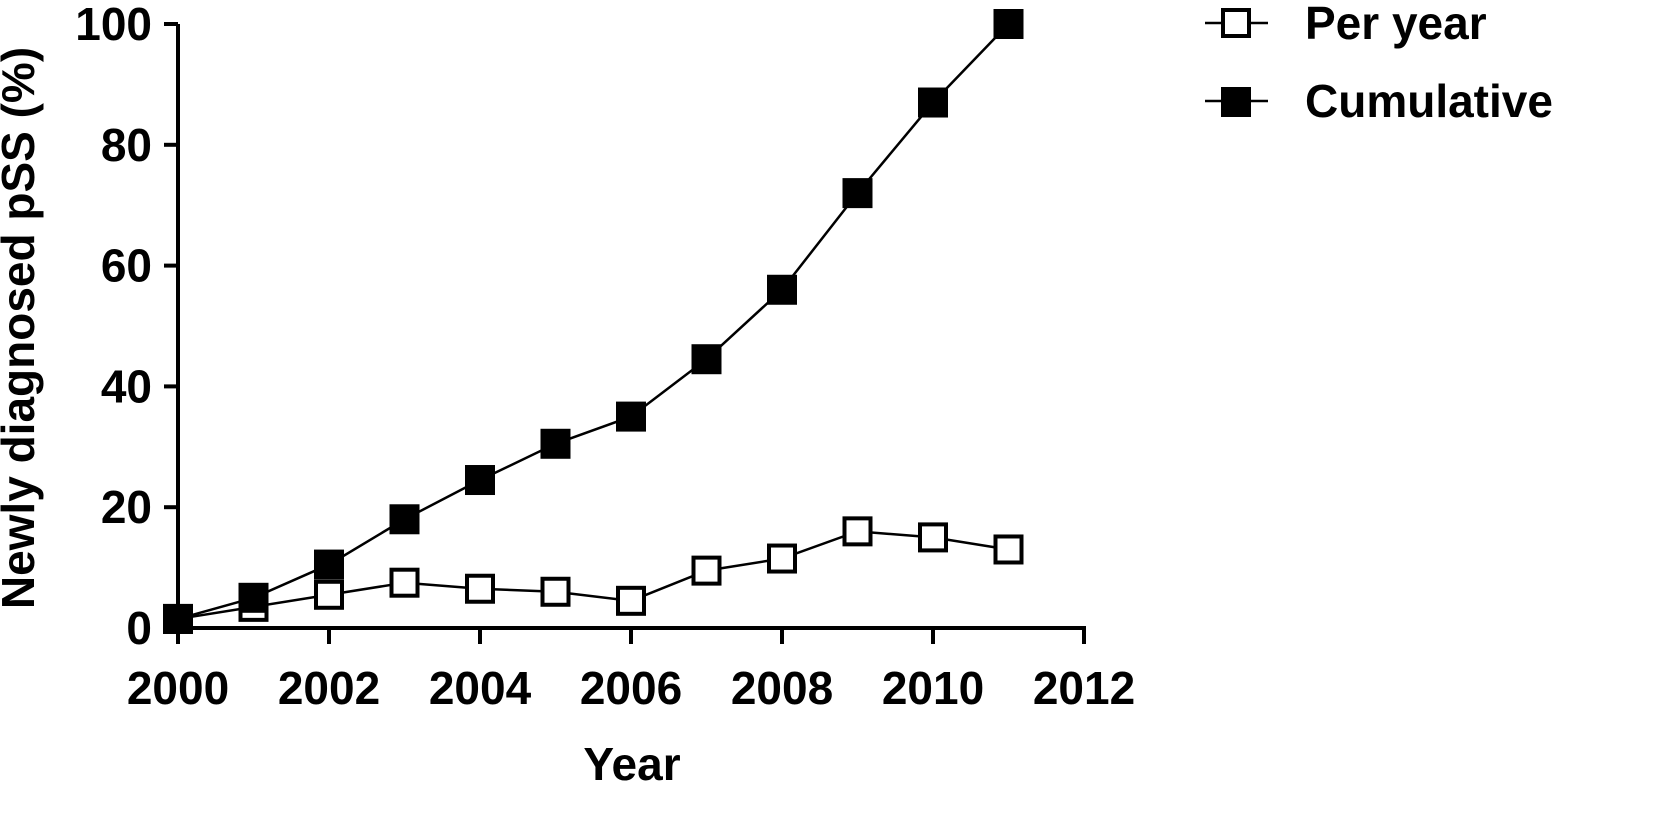  I want to click on legend-label-per-year: Per year, so click(1396, 24).